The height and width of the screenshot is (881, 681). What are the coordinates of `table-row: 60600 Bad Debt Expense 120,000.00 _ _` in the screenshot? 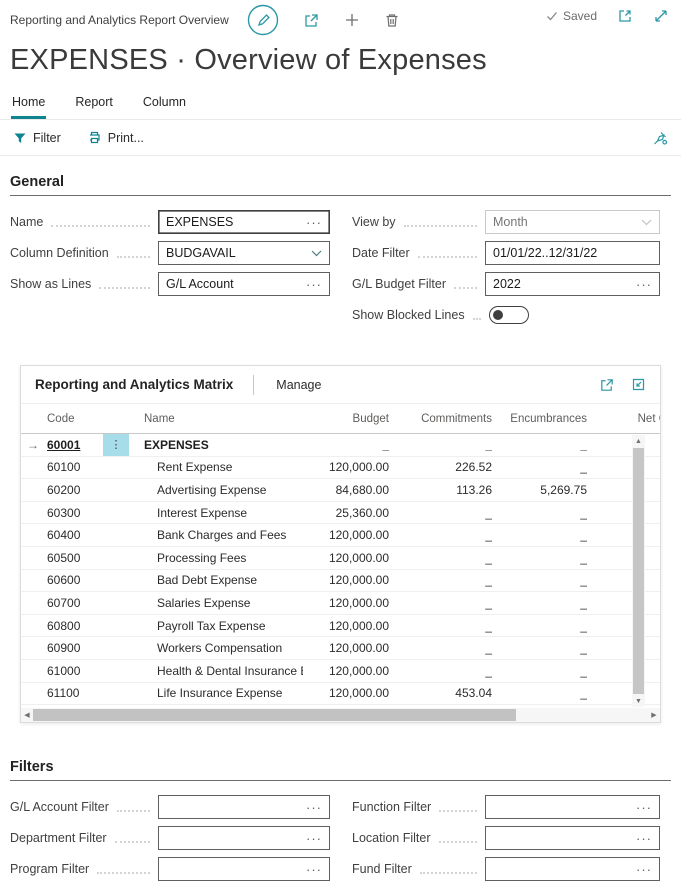 It's located at (340, 581).